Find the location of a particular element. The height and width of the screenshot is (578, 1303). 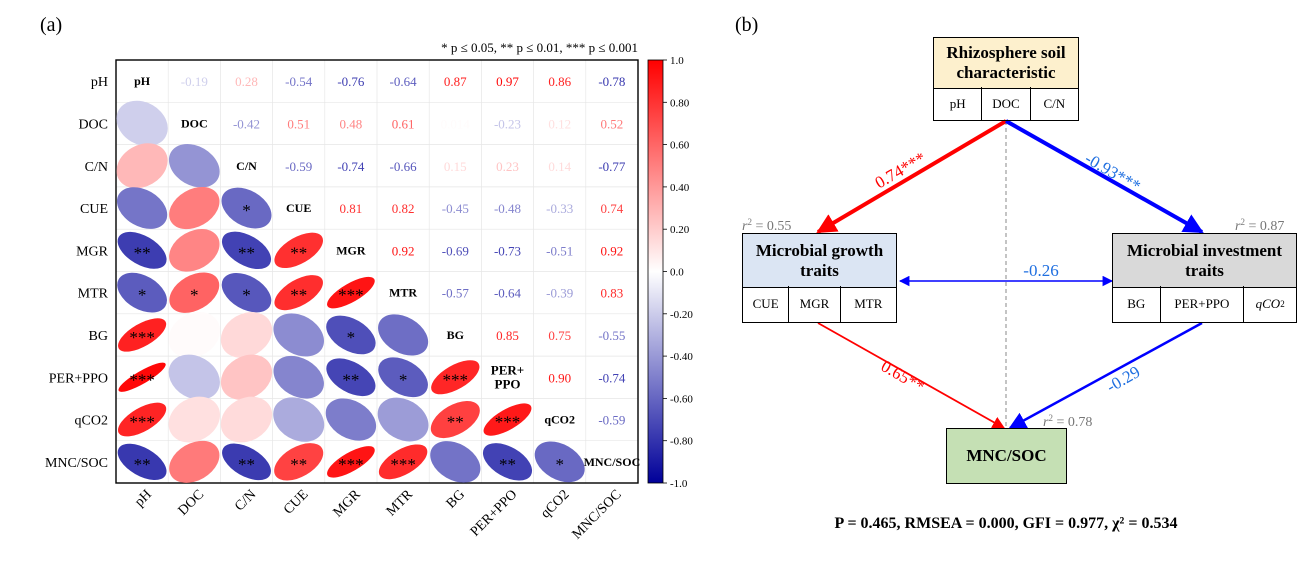

colorbar-tick-label: -1.0 is located at coordinates (679, 484).